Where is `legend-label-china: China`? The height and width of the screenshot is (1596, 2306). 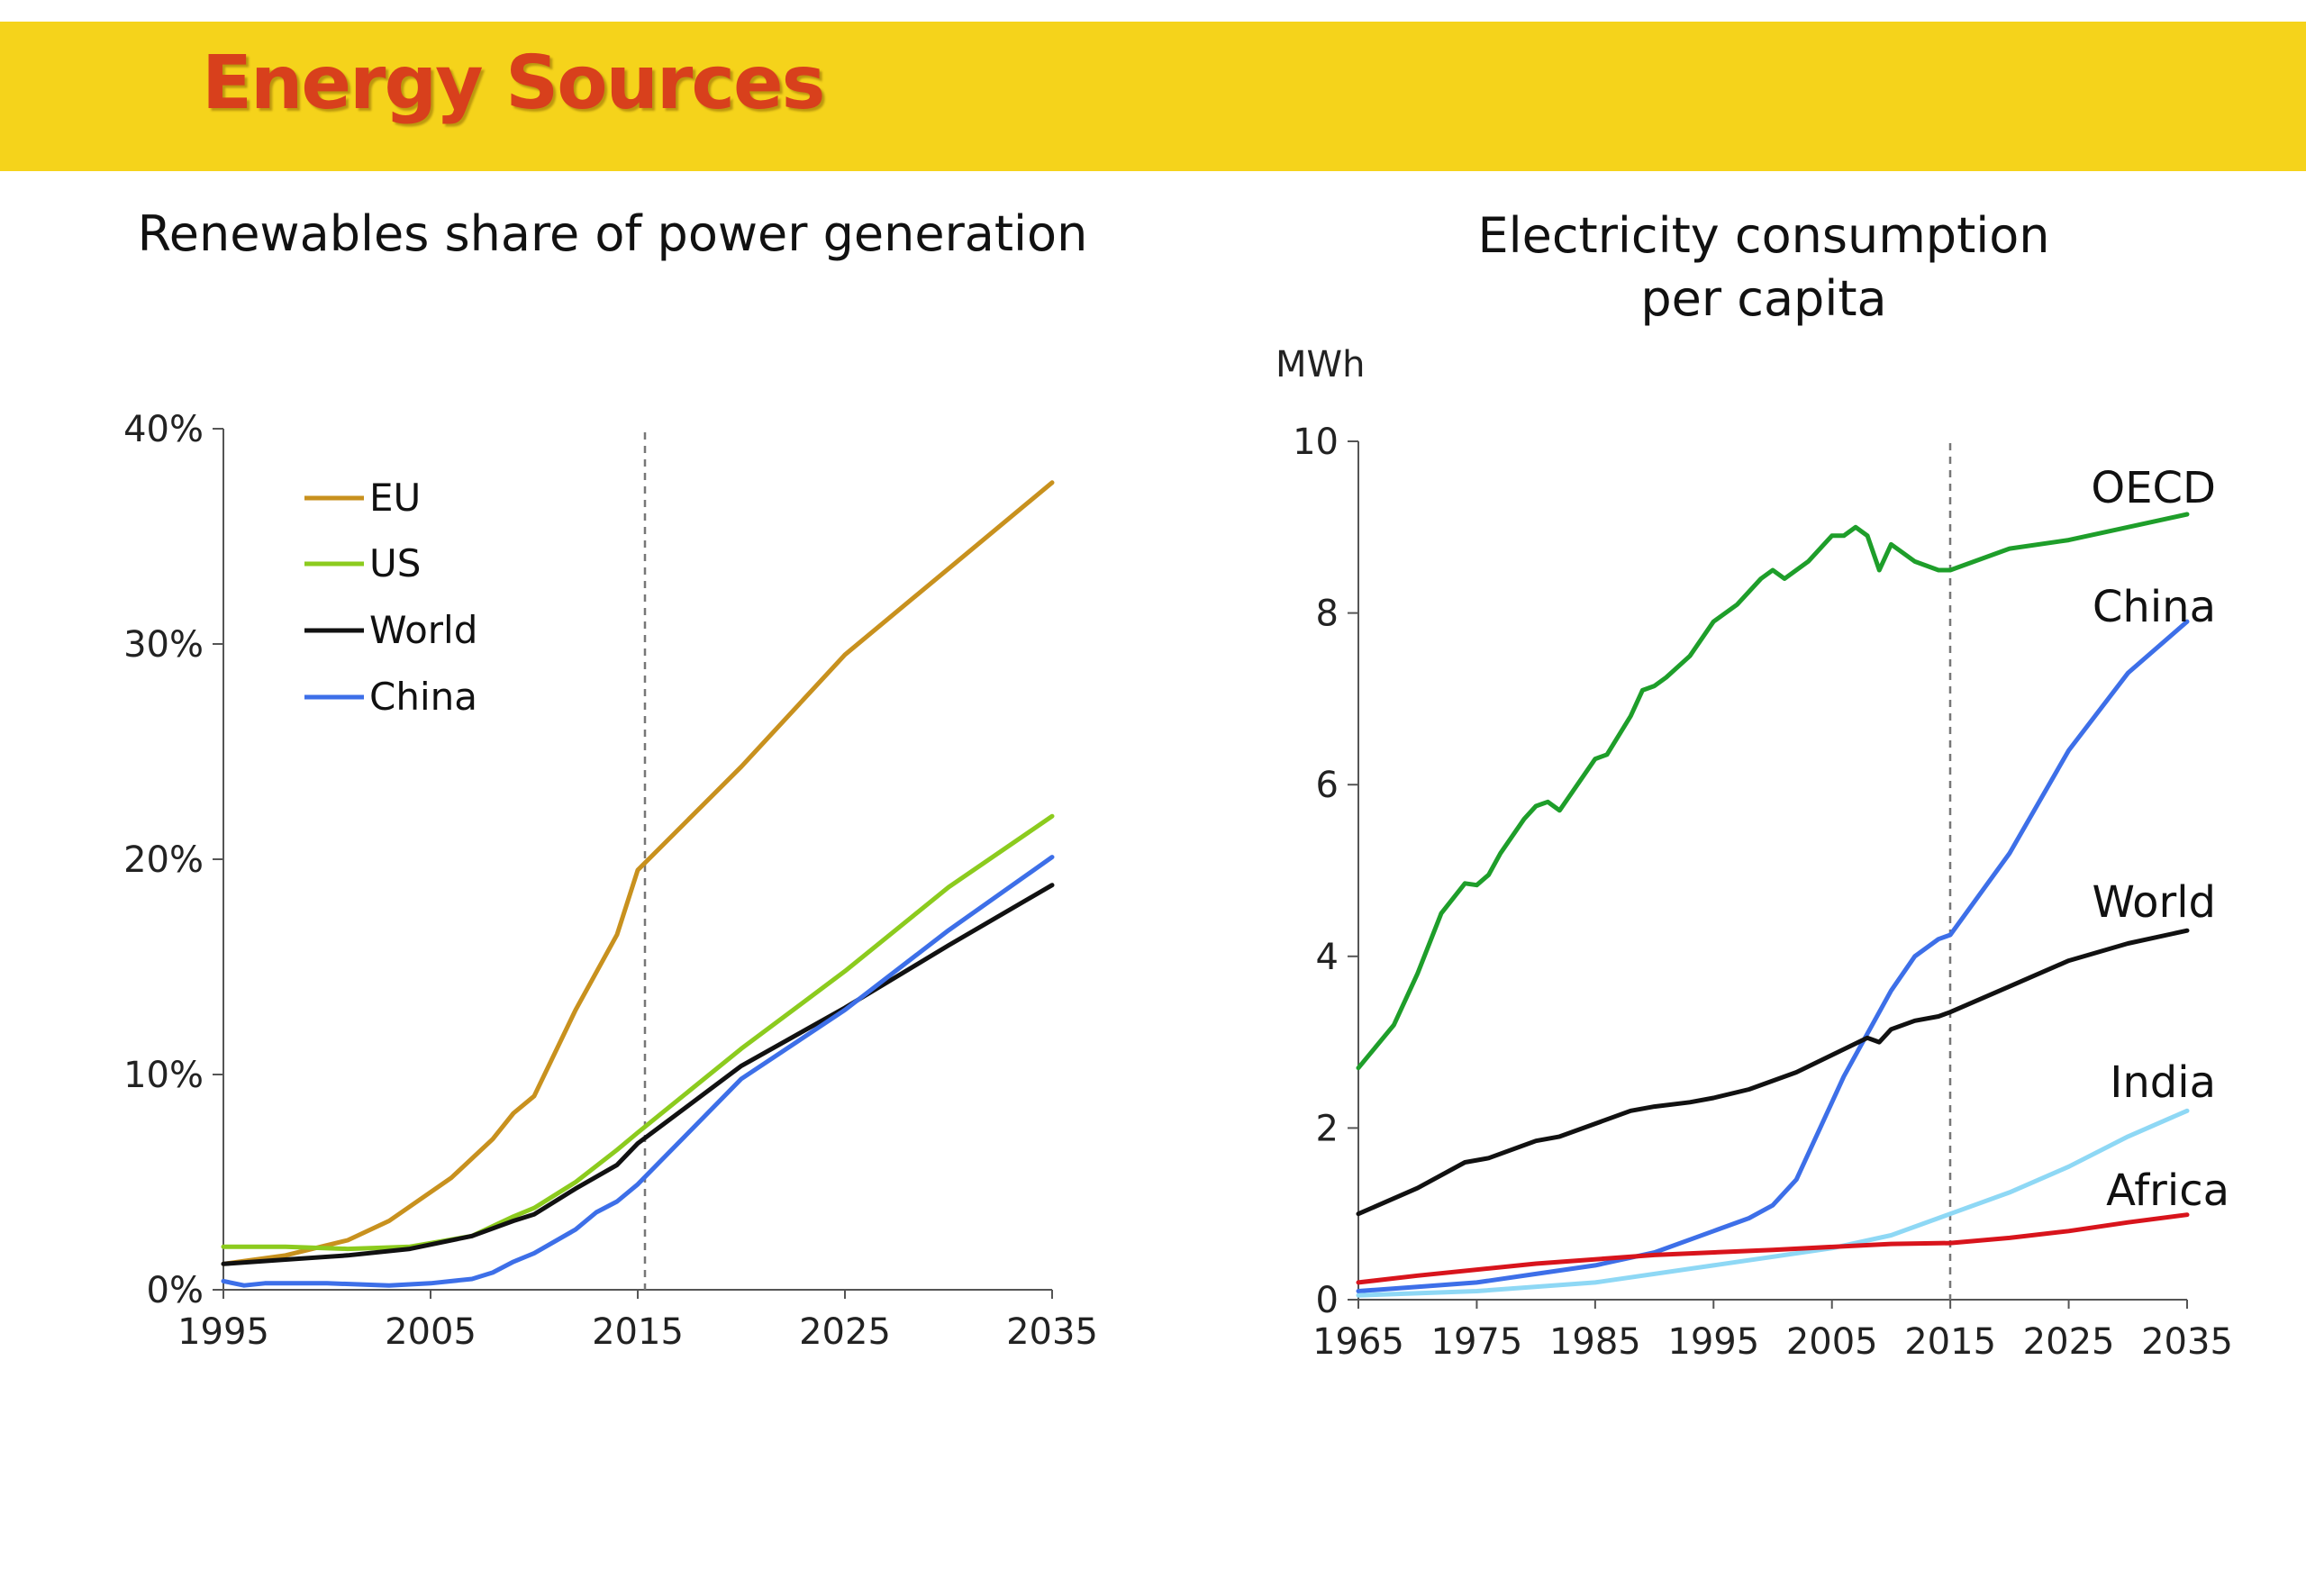
legend-label-china: China is located at coordinates (423, 697).